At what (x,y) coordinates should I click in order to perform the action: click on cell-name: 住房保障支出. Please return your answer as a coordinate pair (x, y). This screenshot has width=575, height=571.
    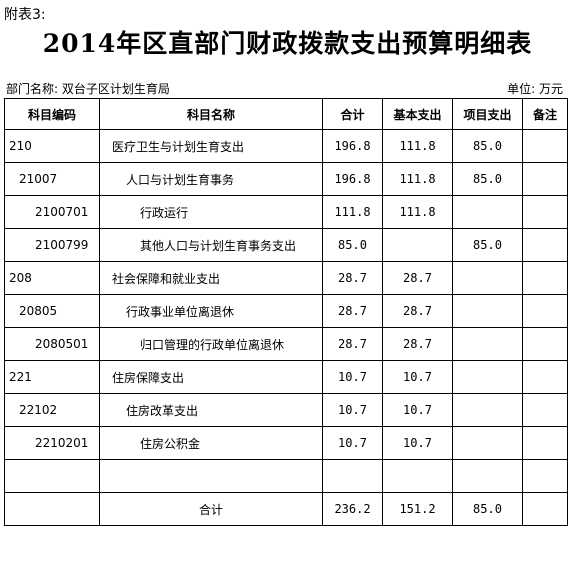
    Looking at the image, I should click on (211, 377).